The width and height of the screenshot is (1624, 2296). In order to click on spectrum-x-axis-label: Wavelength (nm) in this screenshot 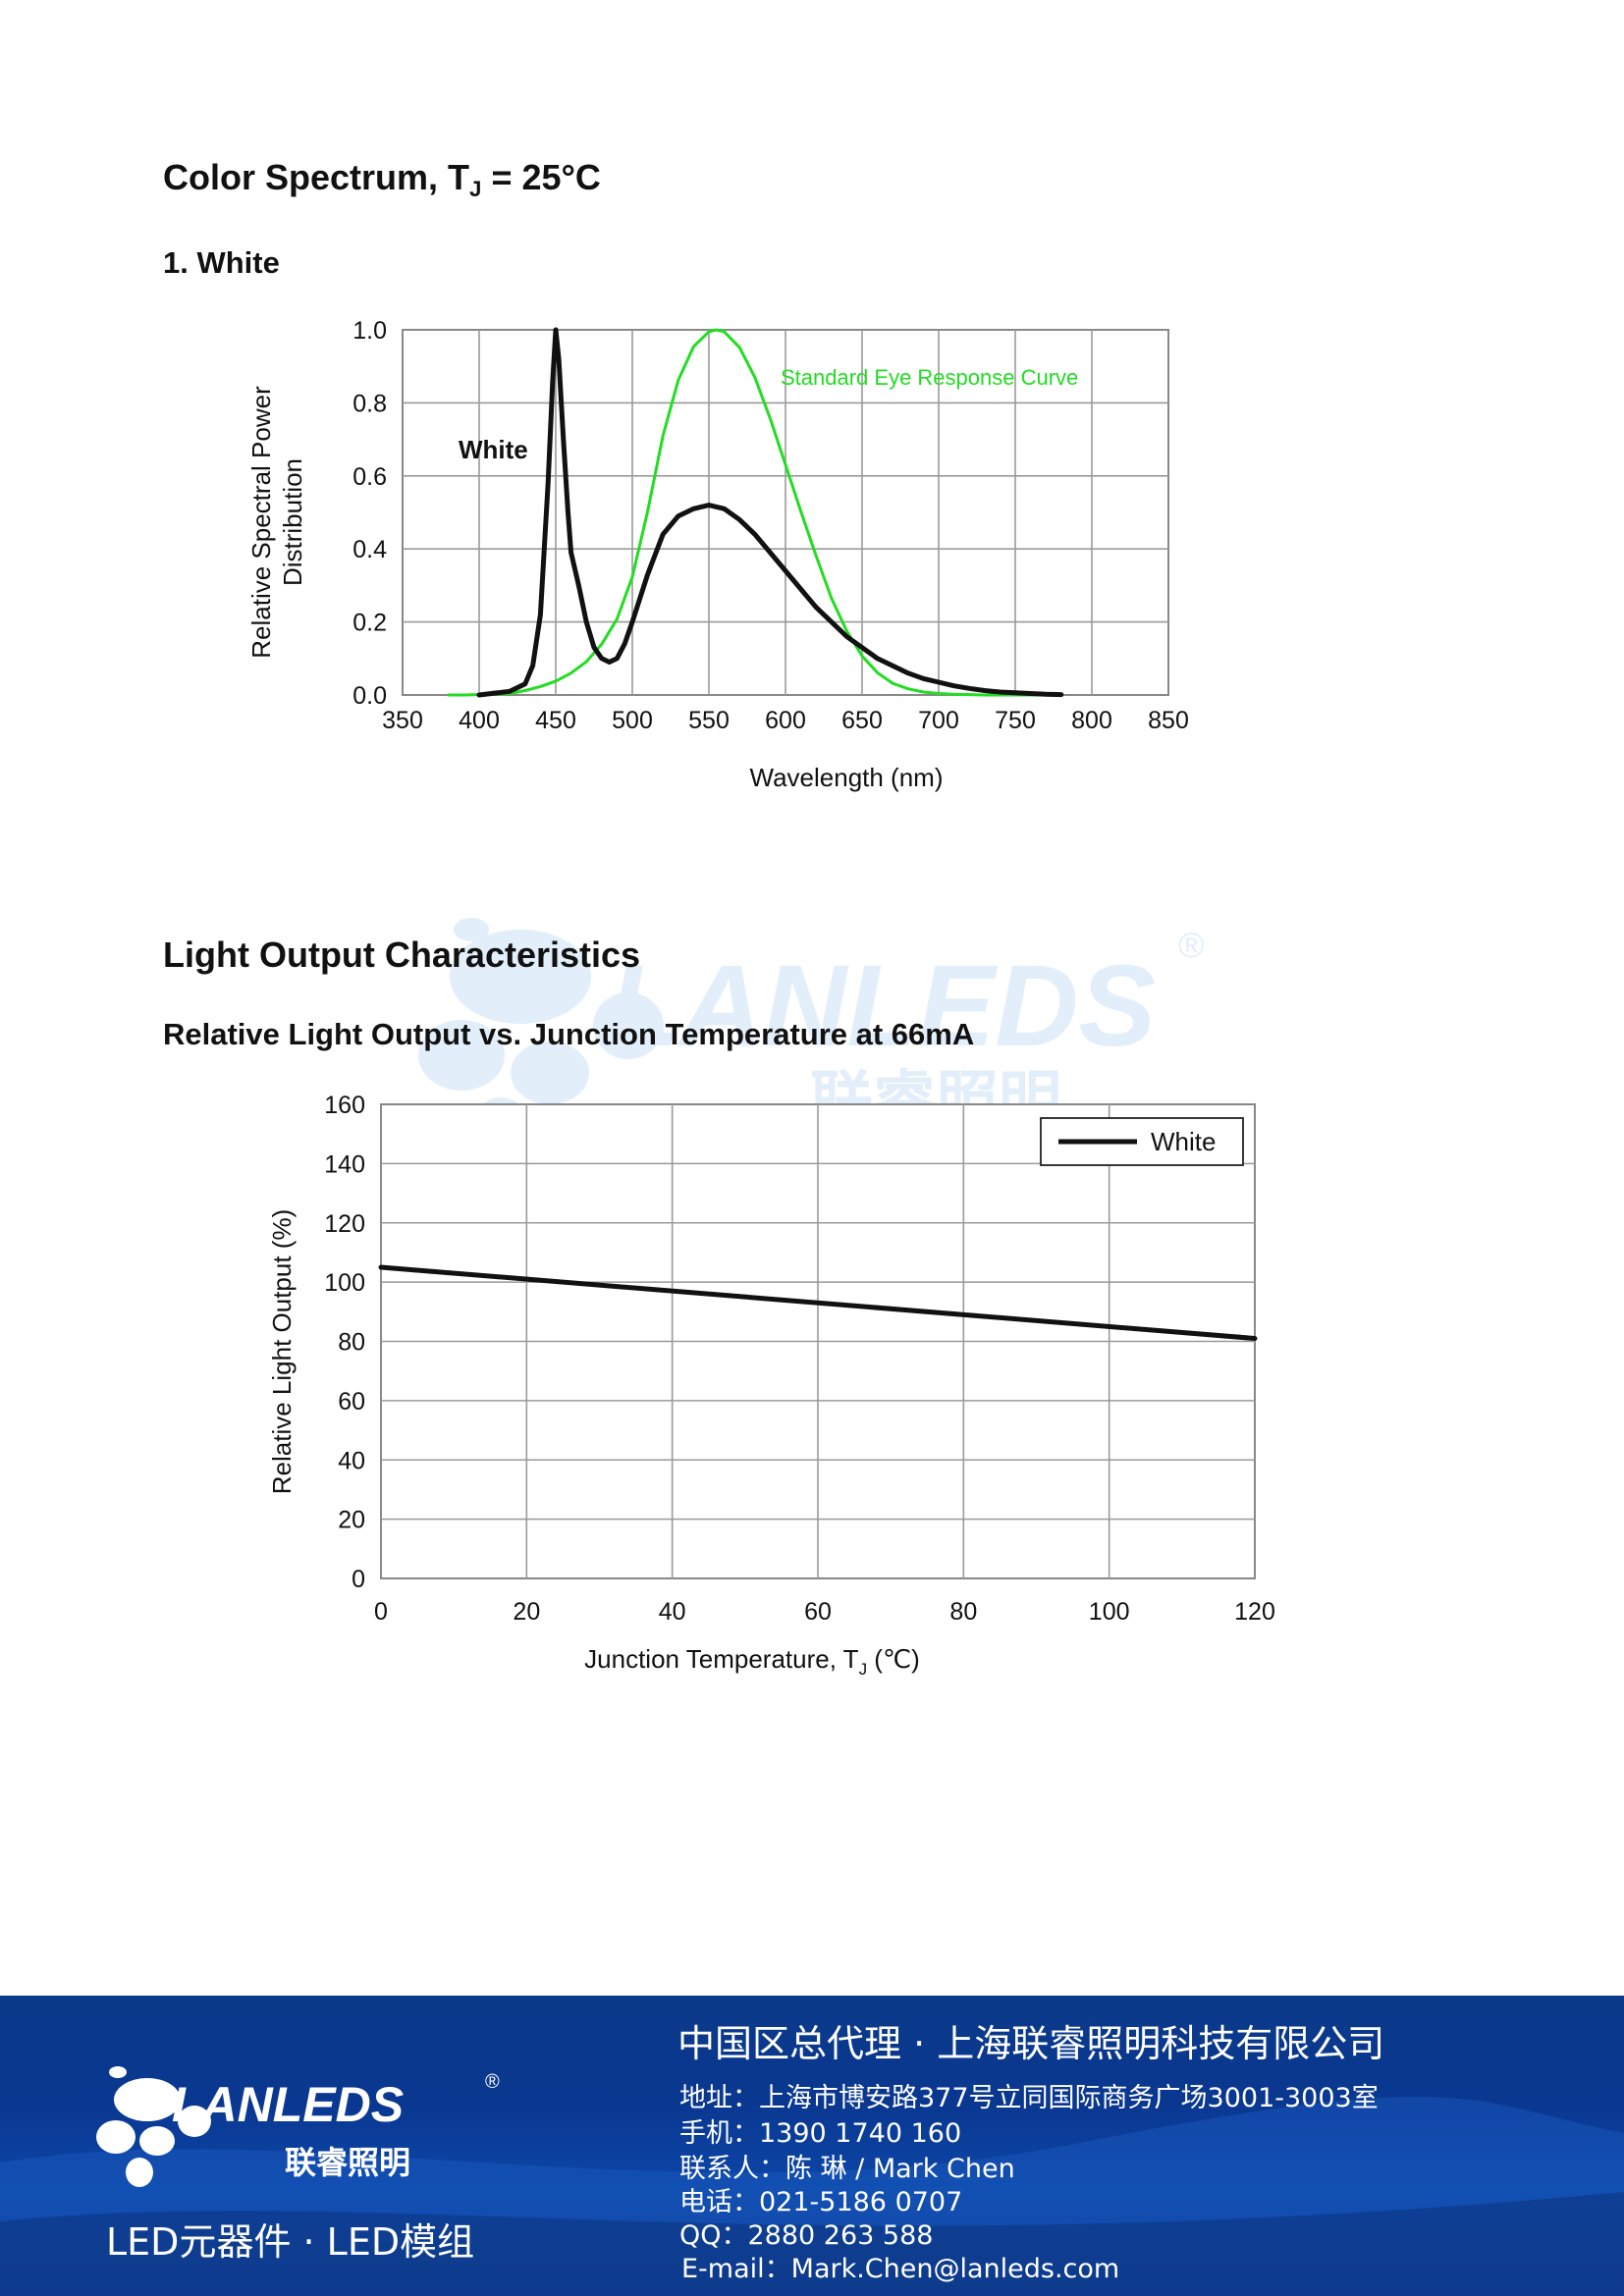, I will do `click(847, 777)`.